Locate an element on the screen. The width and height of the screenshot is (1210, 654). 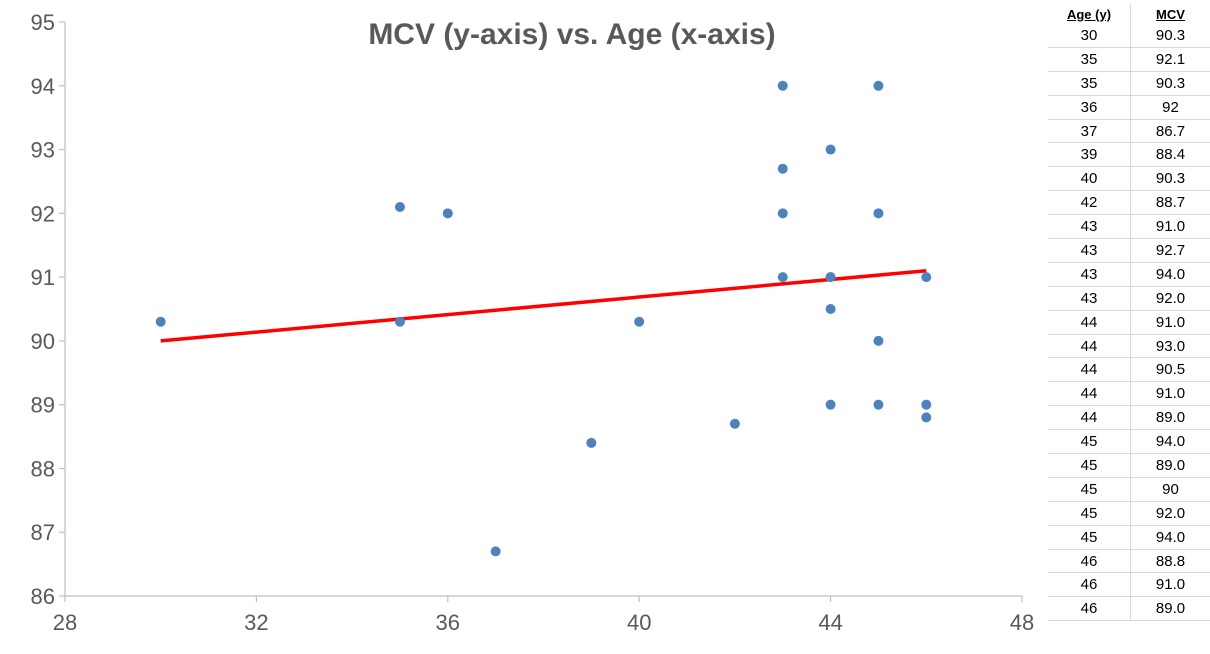
y-tick-label: 92 is located at coordinates (43, 213).